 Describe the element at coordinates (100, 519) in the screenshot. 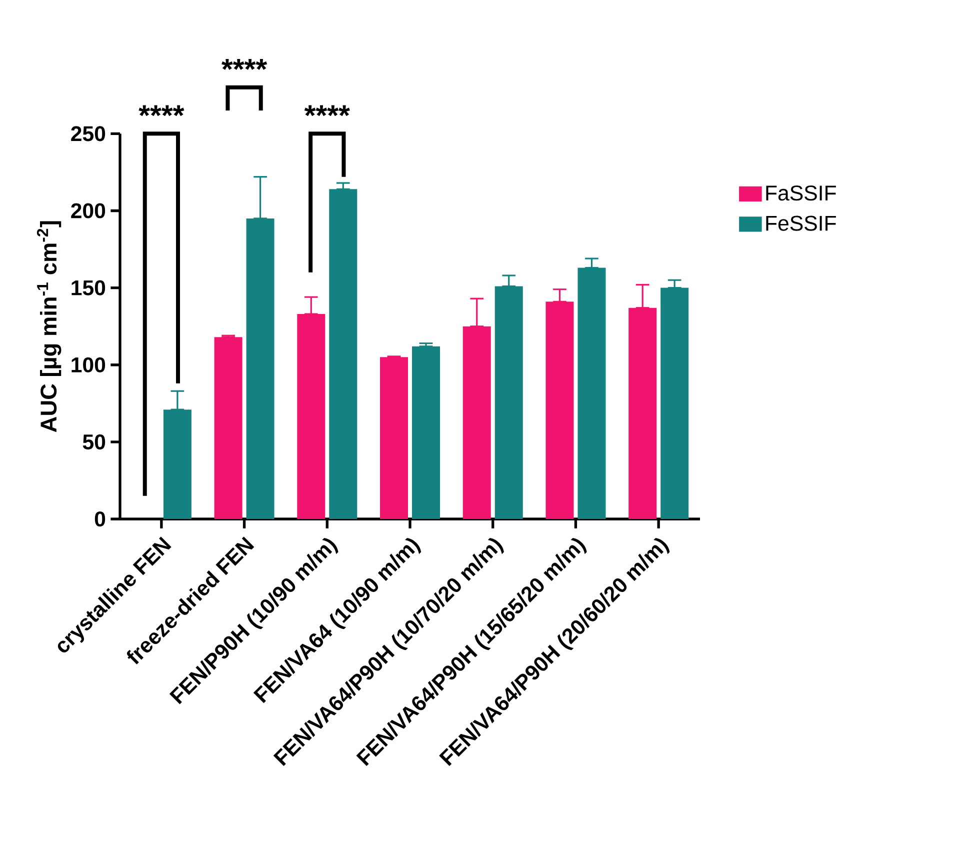

I see `y-tick-label: 0` at that location.